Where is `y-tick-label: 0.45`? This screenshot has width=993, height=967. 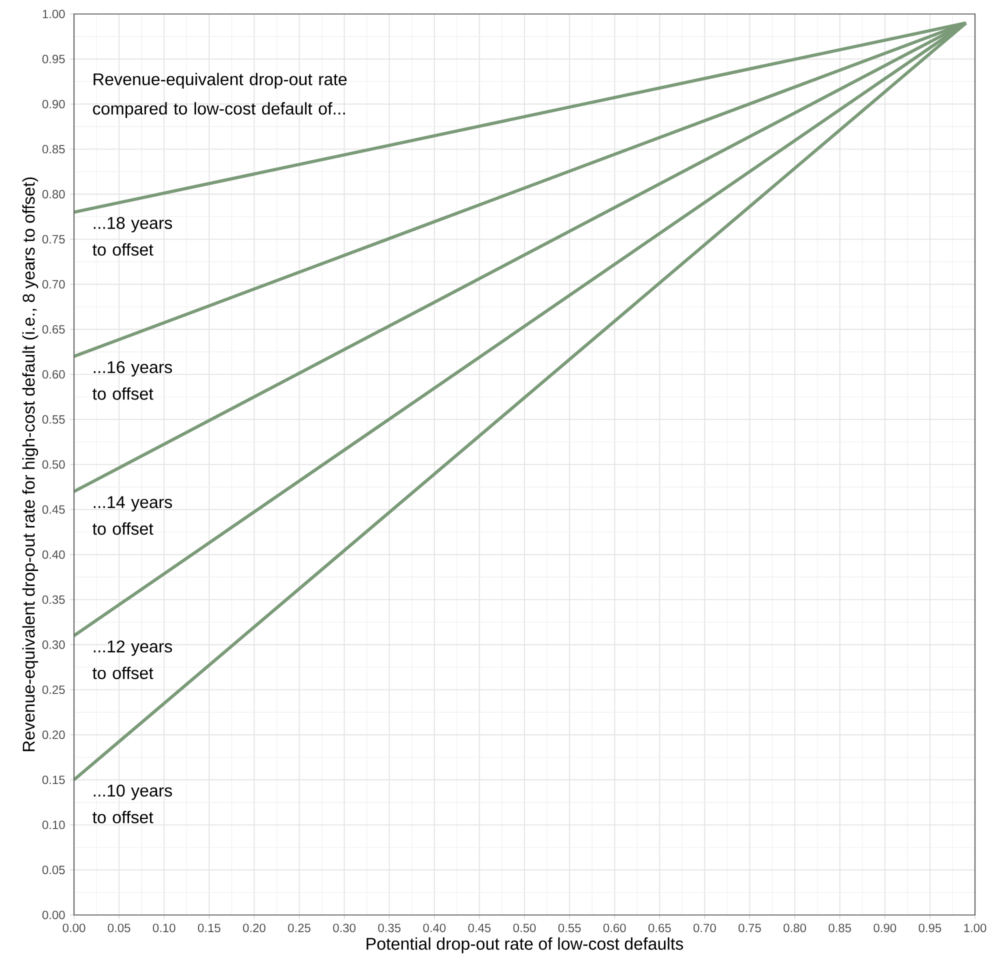
y-tick-label: 0.45 is located at coordinates (53, 509).